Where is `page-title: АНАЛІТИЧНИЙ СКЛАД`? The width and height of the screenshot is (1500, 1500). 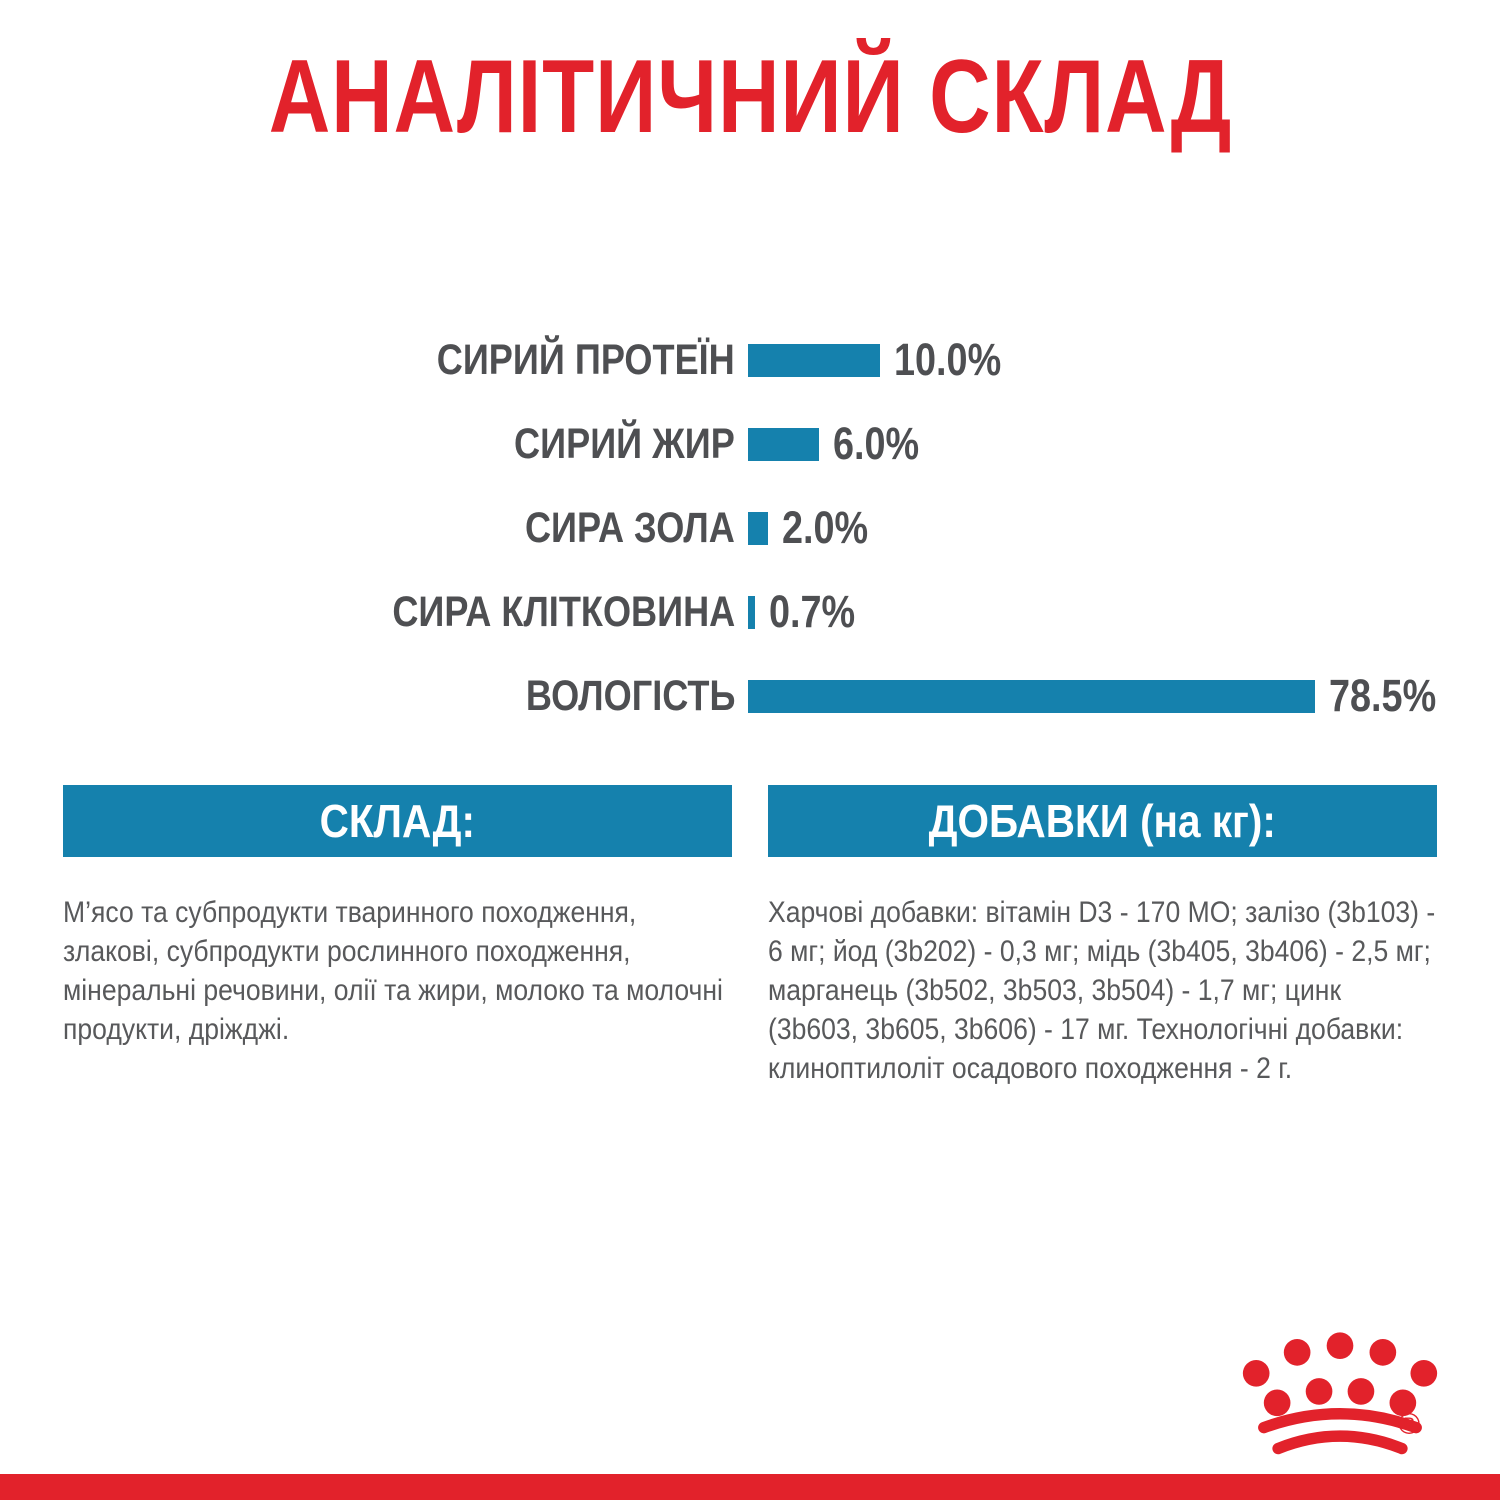
page-title: АНАЛІТИЧНИЙ СКЛАД is located at coordinates (750, 97).